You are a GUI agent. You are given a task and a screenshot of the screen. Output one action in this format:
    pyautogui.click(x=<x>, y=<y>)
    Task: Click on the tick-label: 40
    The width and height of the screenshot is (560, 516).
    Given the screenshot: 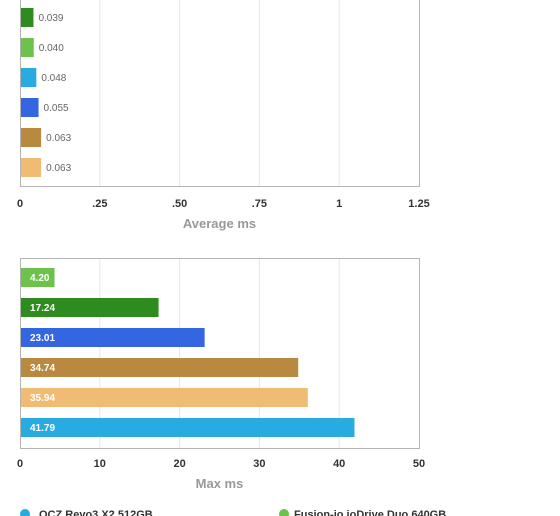 What is the action you would take?
    pyautogui.click(x=339, y=464)
    